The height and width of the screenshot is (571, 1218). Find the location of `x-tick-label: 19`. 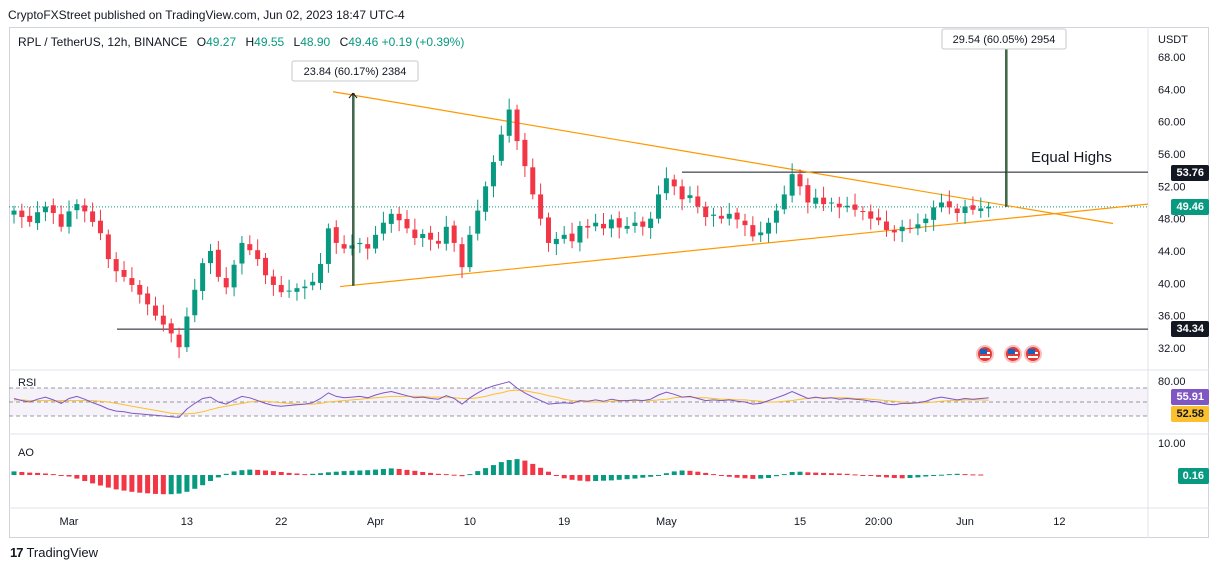

x-tick-label: 19 is located at coordinates (564, 522).